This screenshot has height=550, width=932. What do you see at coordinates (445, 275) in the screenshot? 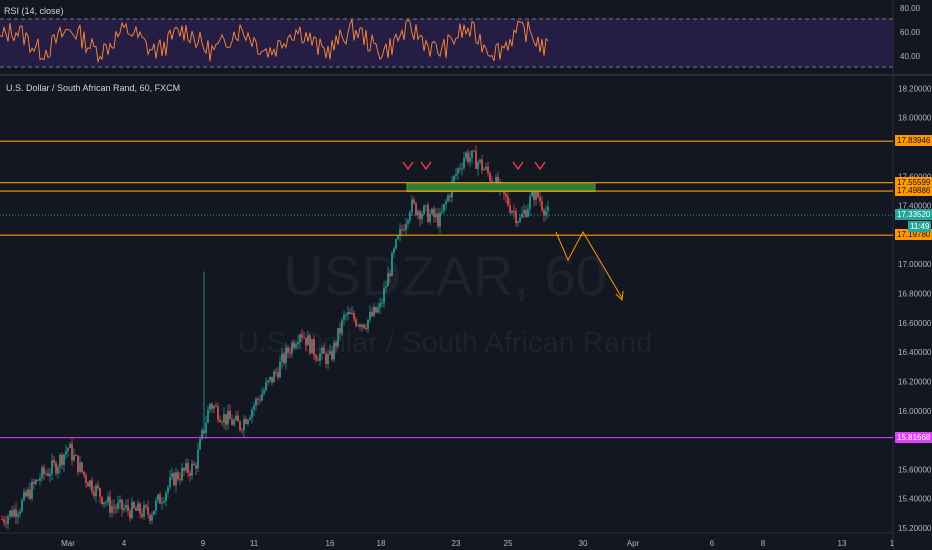
I see `watermark-symbol: USDZAR, 60` at bounding box center [445, 275].